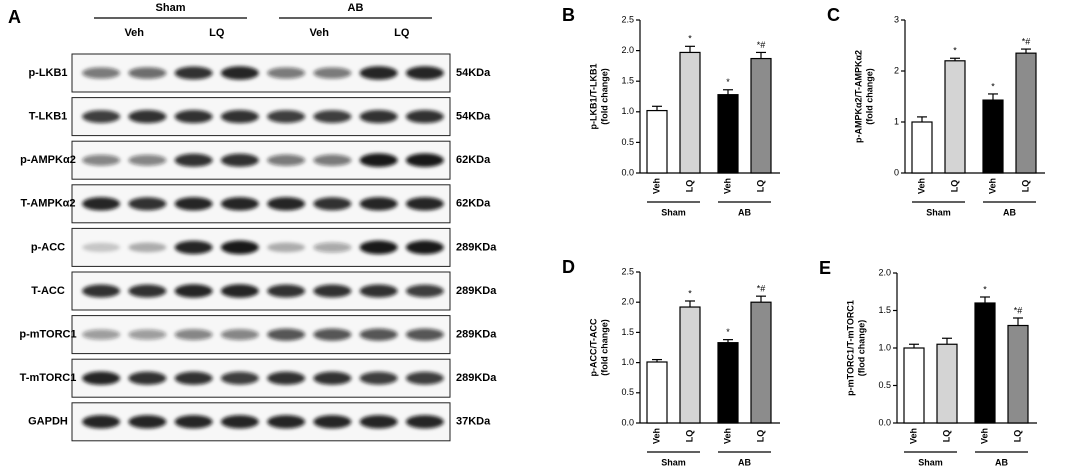 The image size is (1072, 471). Describe the element at coordinates (858, 96) in the screenshot. I see `y-axis-title: p-AMPKα2/T-AMPKα2` at that location.